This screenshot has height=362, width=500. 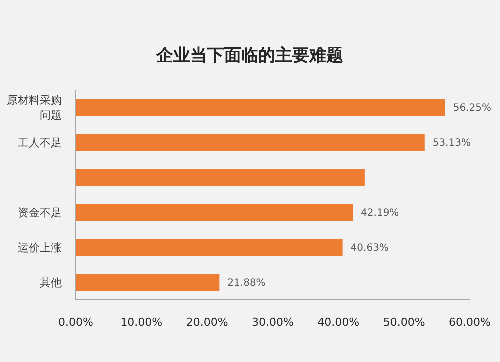 I want to click on x-tick-label: 50.00%, so click(x=404, y=322).